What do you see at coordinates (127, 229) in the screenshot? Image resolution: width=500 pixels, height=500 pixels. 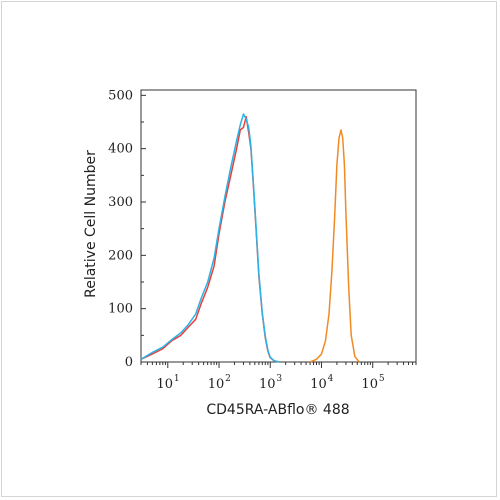 I see `y-axis: 0 100 200 300 400 500` at bounding box center [127, 229].